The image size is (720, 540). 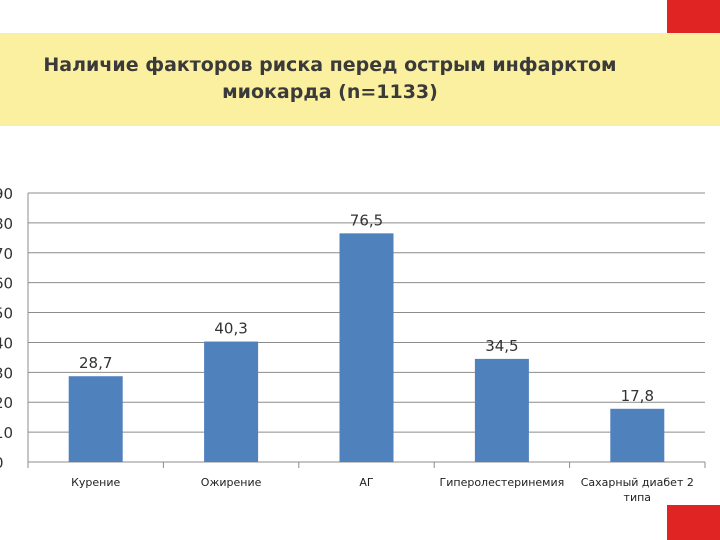 What do you see at coordinates (95, 363) in the screenshot?
I see `data-label: 28,7` at bounding box center [95, 363].